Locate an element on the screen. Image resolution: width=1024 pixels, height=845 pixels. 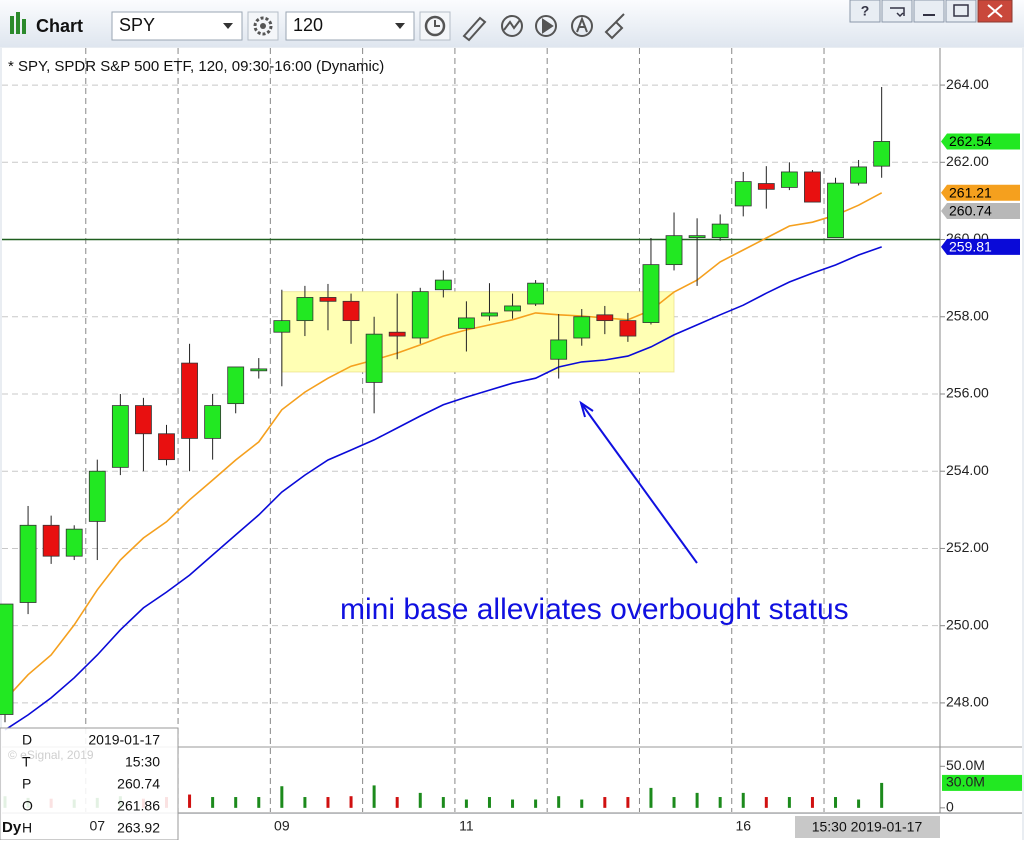
data-window-box is located at coordinates (89, 784).